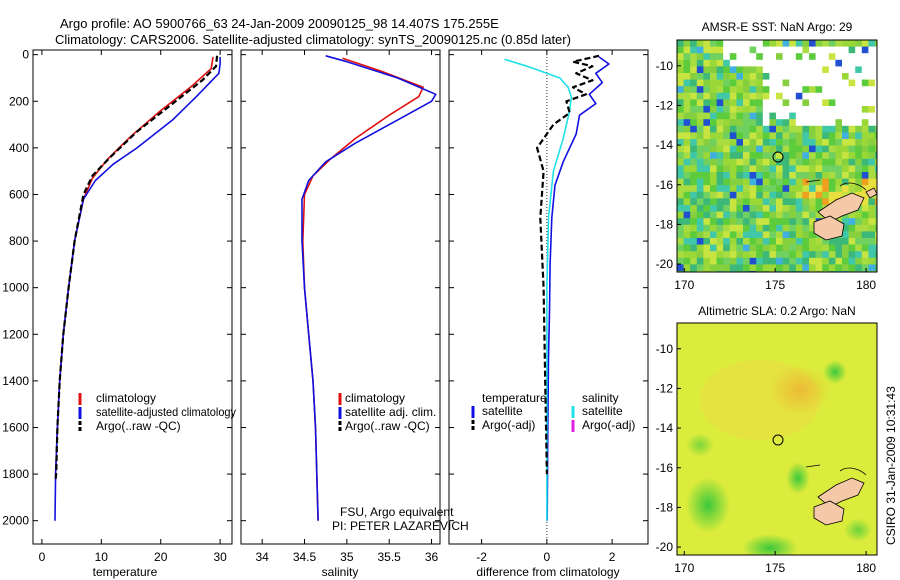 This screenshot has width=900, height=580. What do you see at coordinates (136, 267) in the screenshot?
I see `series-line-argo` at bounding box center [136, 267].